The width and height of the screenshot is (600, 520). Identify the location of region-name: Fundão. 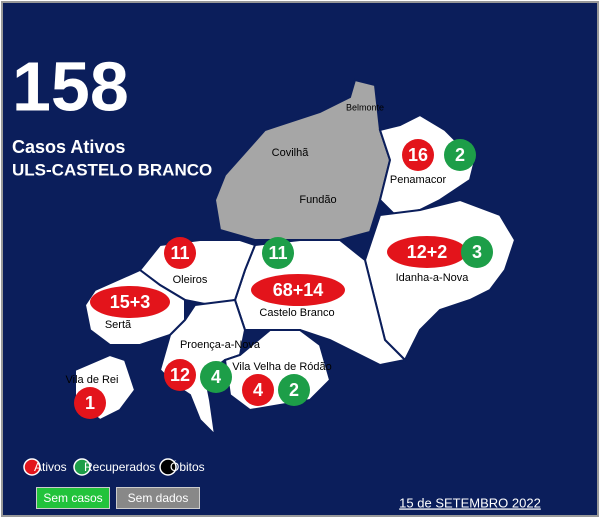
(317, 200).